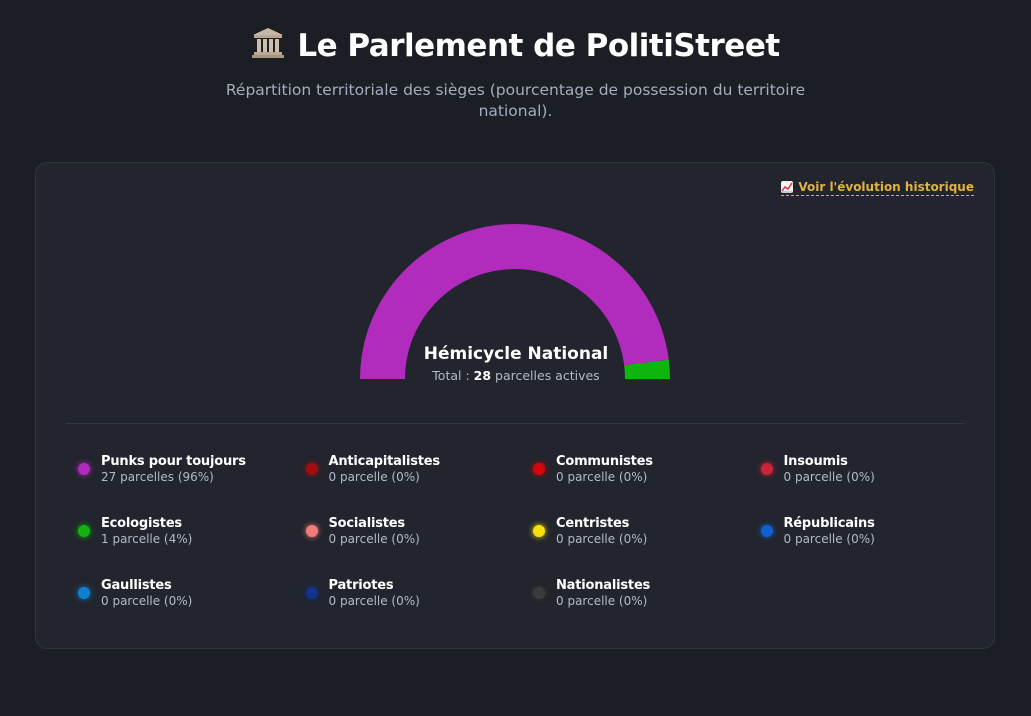  What do you see at coordinates (829, 523) in the screenshot?
I see `party-name: Républicains` at bounding box center [829, 523].